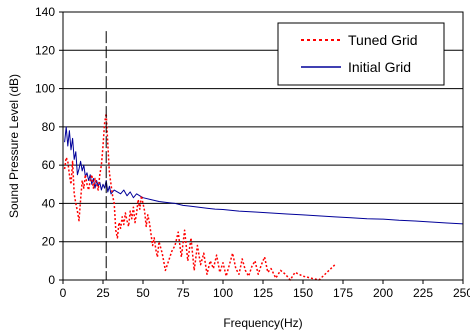 The height and width of the screenshot is (333, 470). What do you see at coordinates (303, 293) in the screenshot?
I see `x-tick-label-150: 150` at bounding box center [303, 293].